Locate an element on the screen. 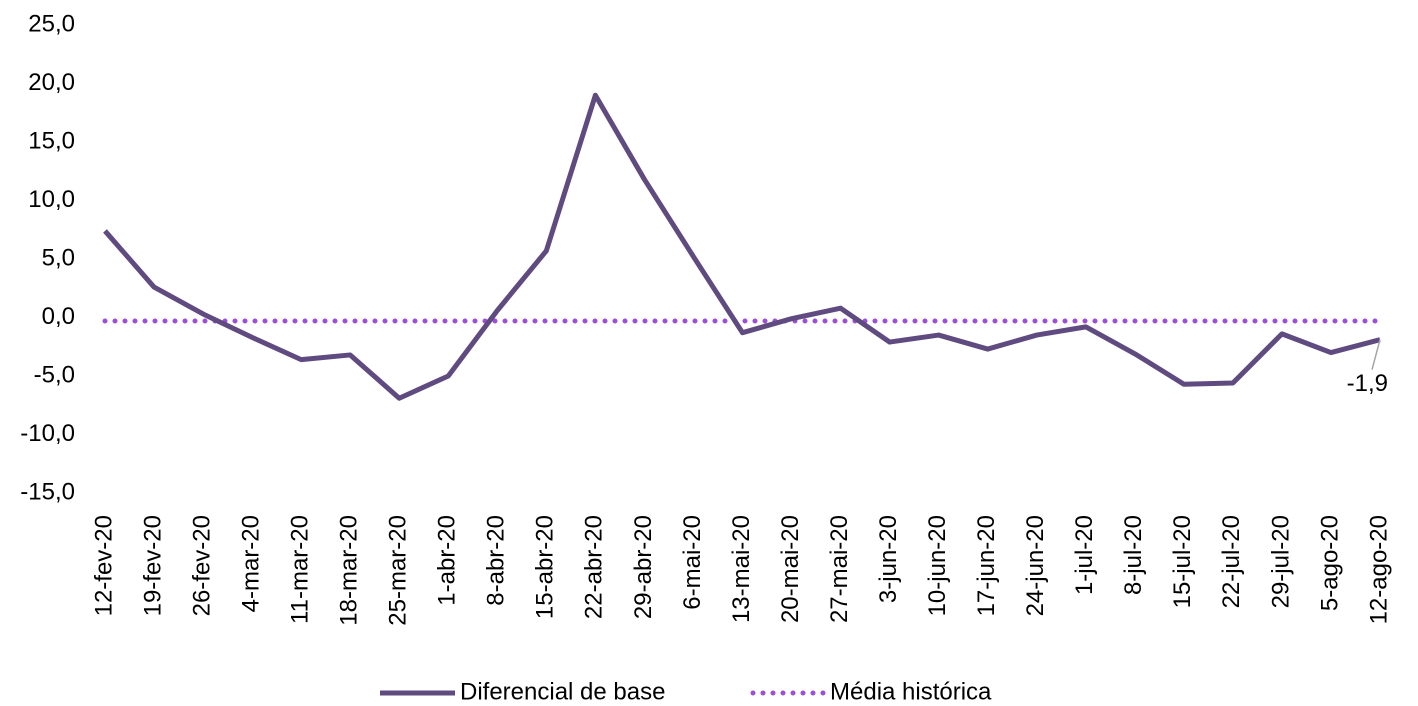 The image size is (1418, 706). x-tick-label: 3-jun-20 is located at coordinates (888, 559).